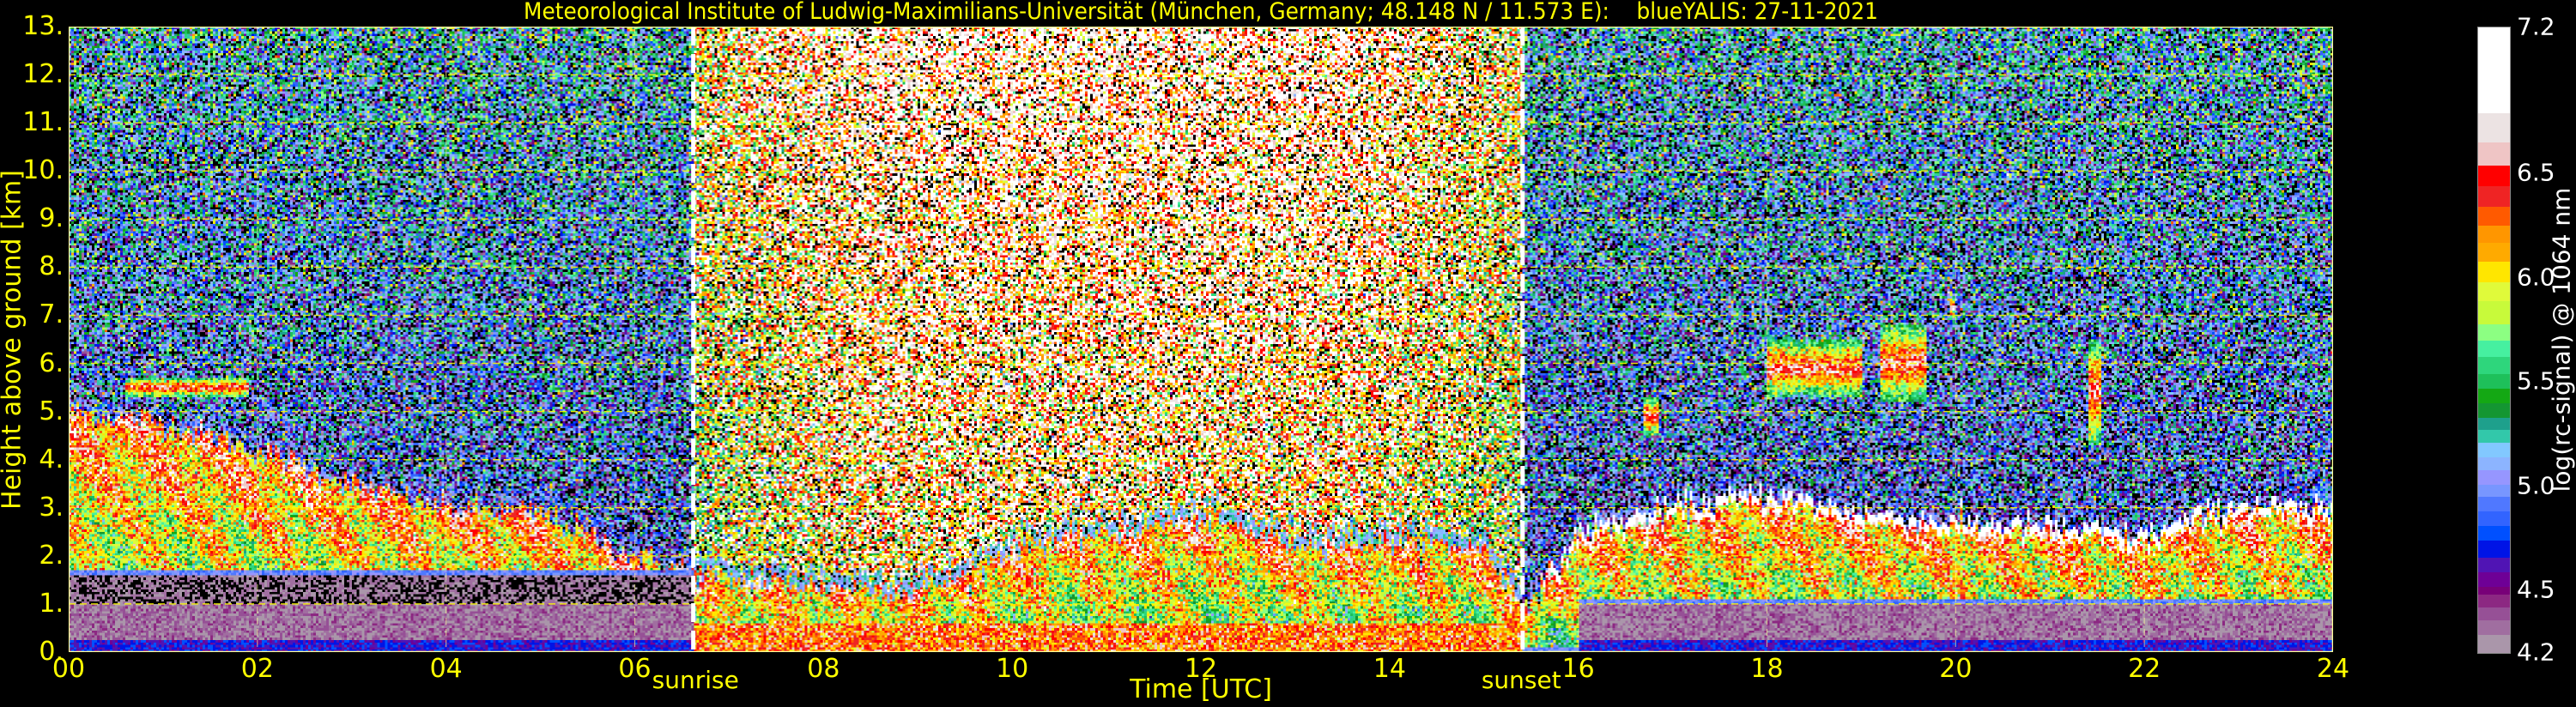  I want to click on y-tick-label: 5., so click(51, 411).